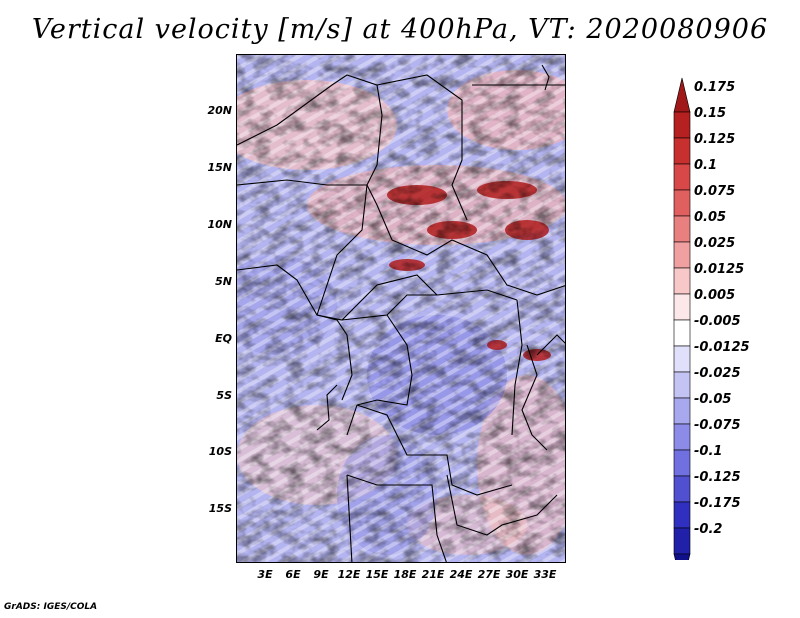 The image size is (800, 618). I want to click on colorbar-label-17: -0.2, so click(708, 529).